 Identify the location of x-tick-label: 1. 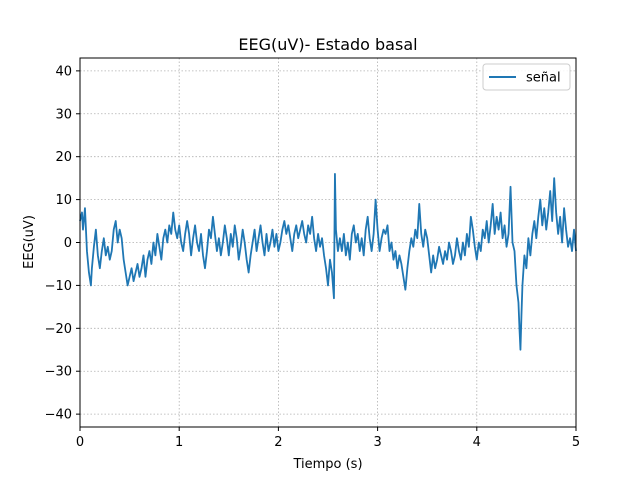
(179, 442).